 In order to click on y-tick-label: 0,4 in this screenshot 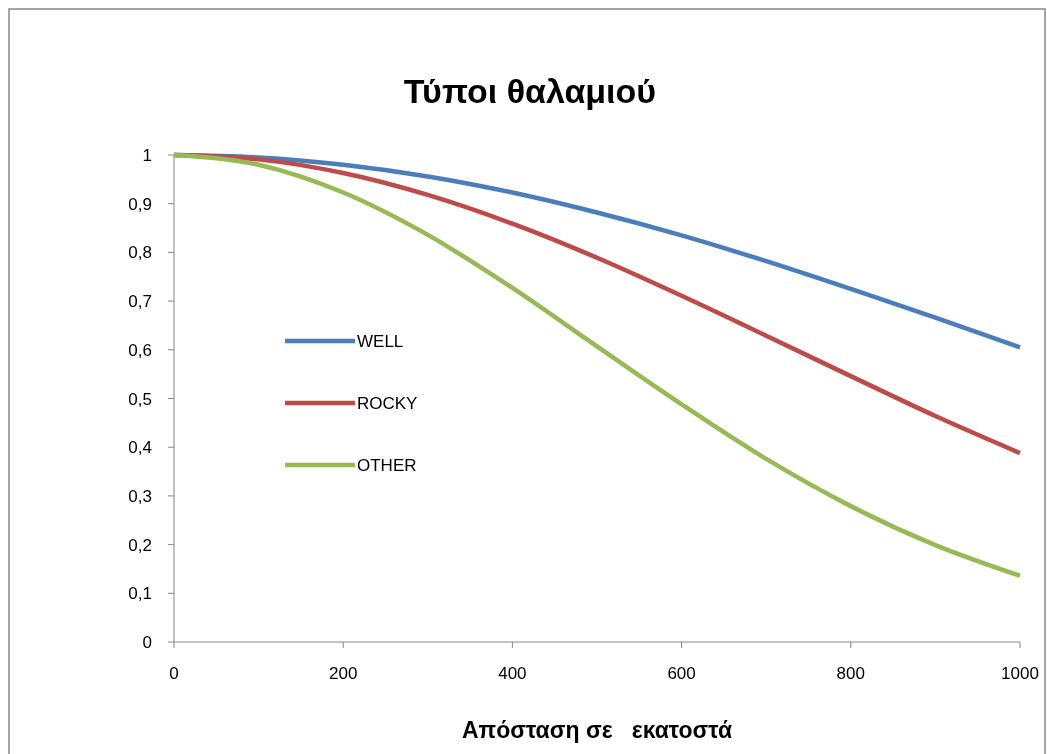, I will do `click(140, 448)`.